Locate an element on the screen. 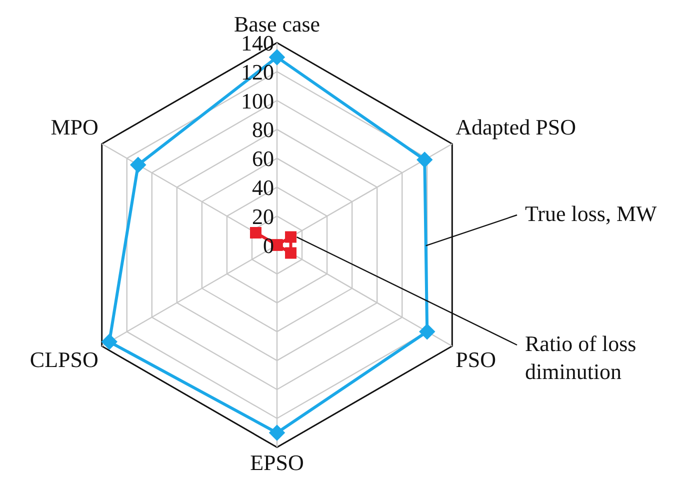 This screenshot has width=693, height=490. spoke-label: PSO is located at coordinates (476, 359).